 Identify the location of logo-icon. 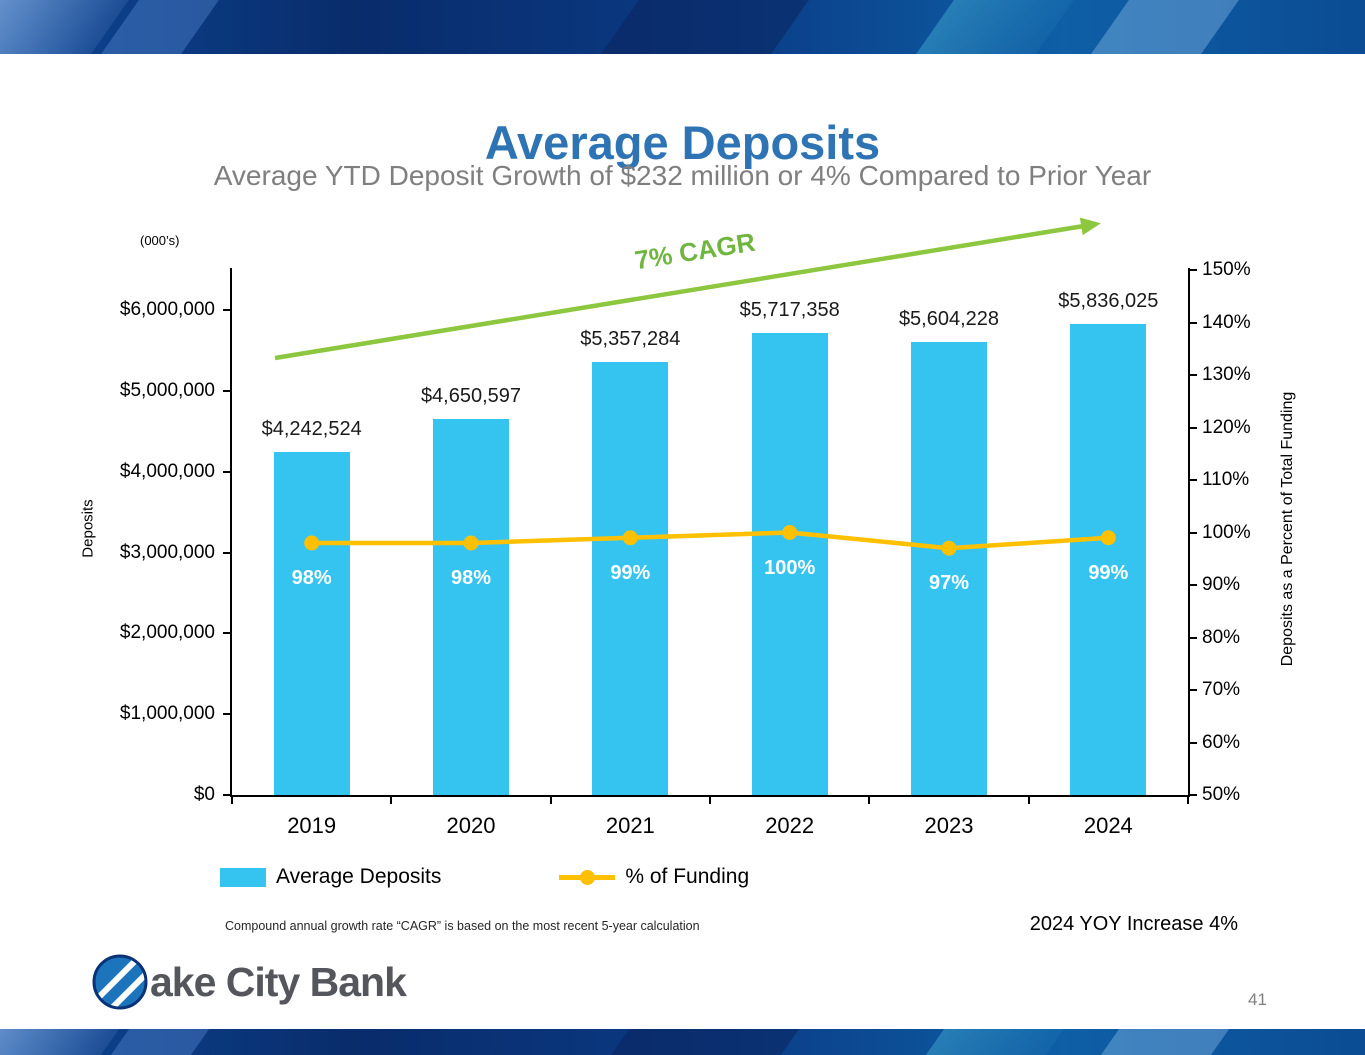
(120, 982).